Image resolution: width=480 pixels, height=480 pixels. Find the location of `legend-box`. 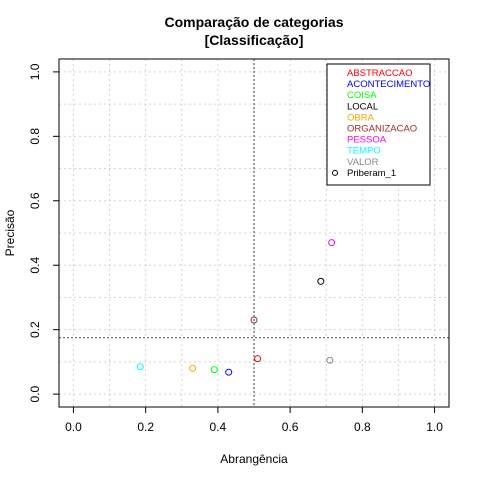

legend-box is located at coordinates (378, 124).